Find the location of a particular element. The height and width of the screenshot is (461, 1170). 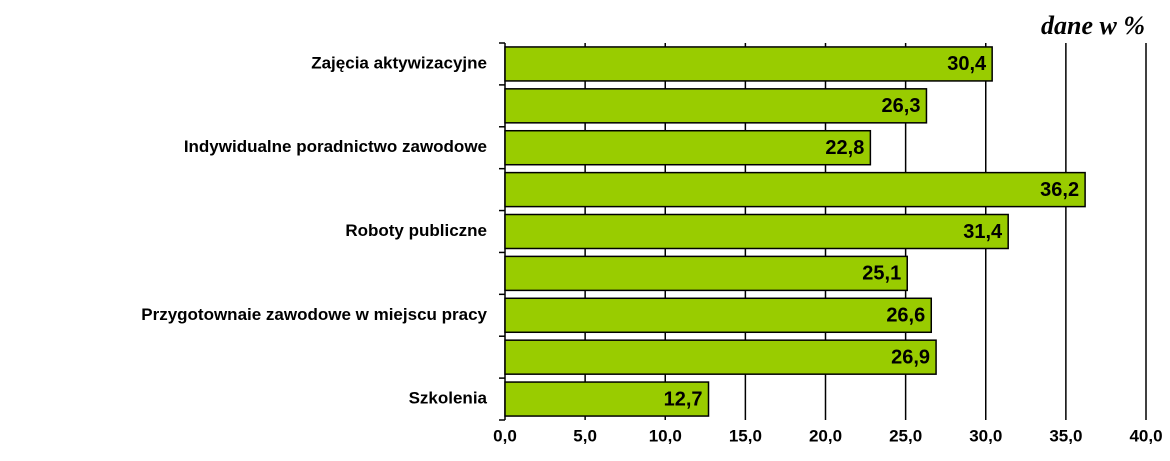

x-tick-label: 35,0 is located at coordinates (1065, 435).